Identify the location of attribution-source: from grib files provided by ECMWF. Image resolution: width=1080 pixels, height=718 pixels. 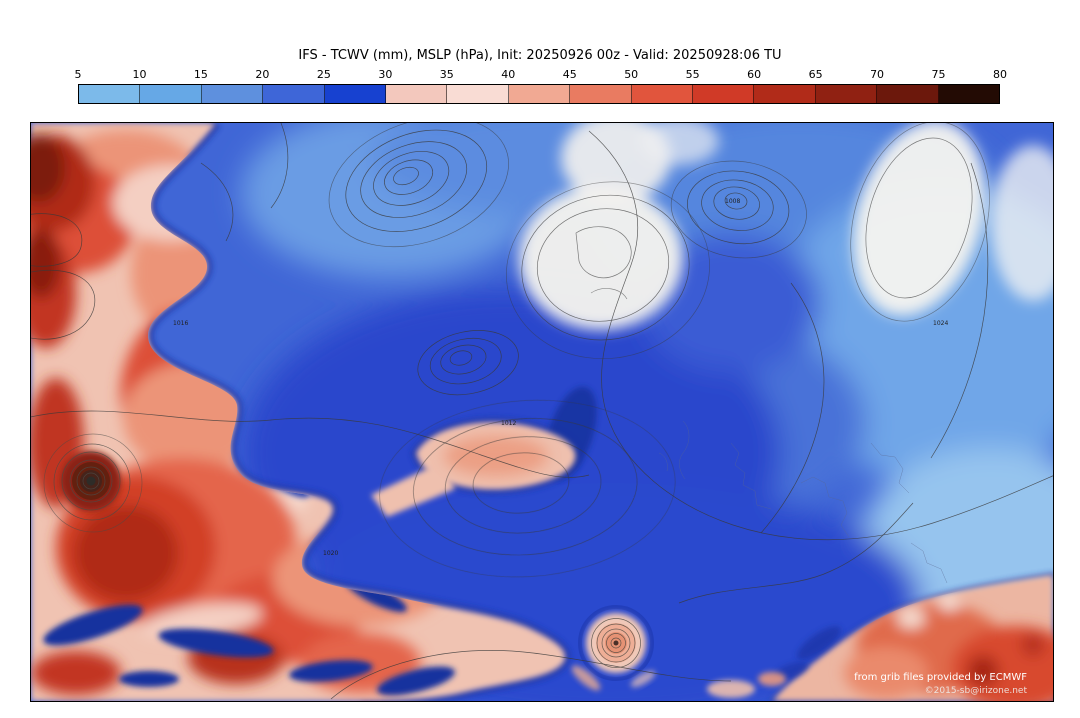
(940, 678).